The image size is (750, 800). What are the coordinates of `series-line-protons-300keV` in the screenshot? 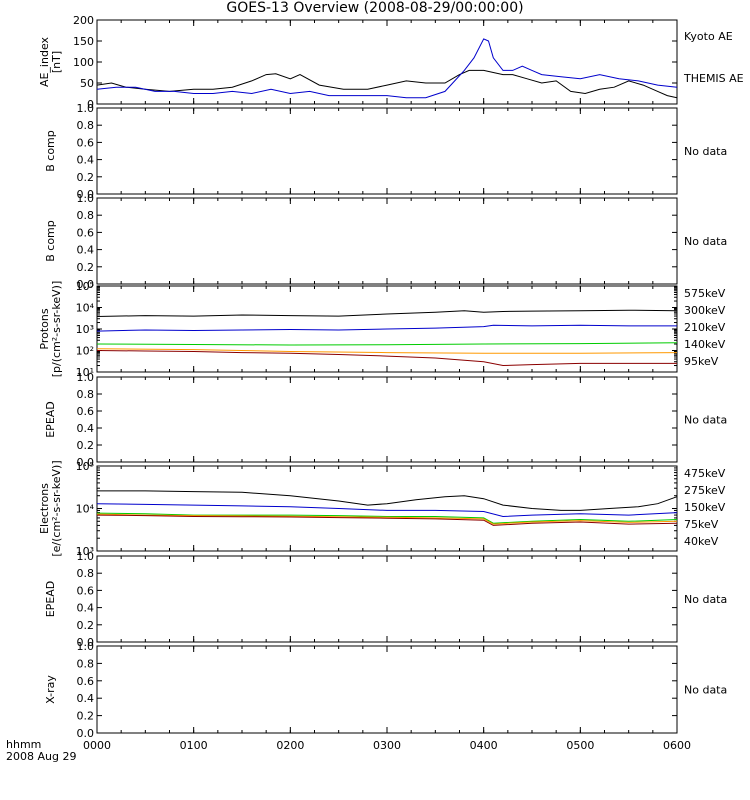 It's located at (387, 351).